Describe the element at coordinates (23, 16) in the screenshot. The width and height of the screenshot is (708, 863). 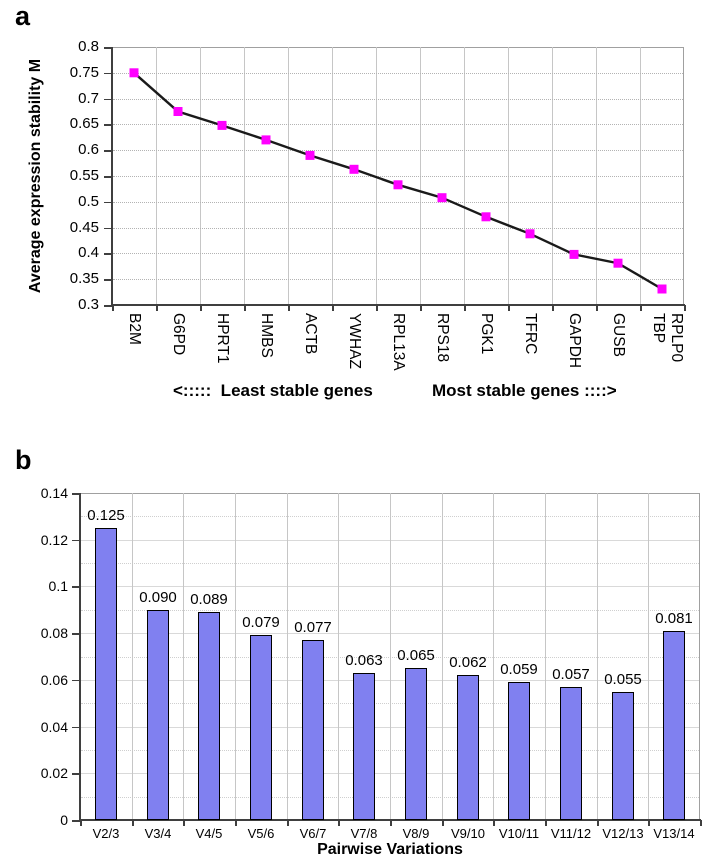
I see `panel-a-letter: a` at that location.